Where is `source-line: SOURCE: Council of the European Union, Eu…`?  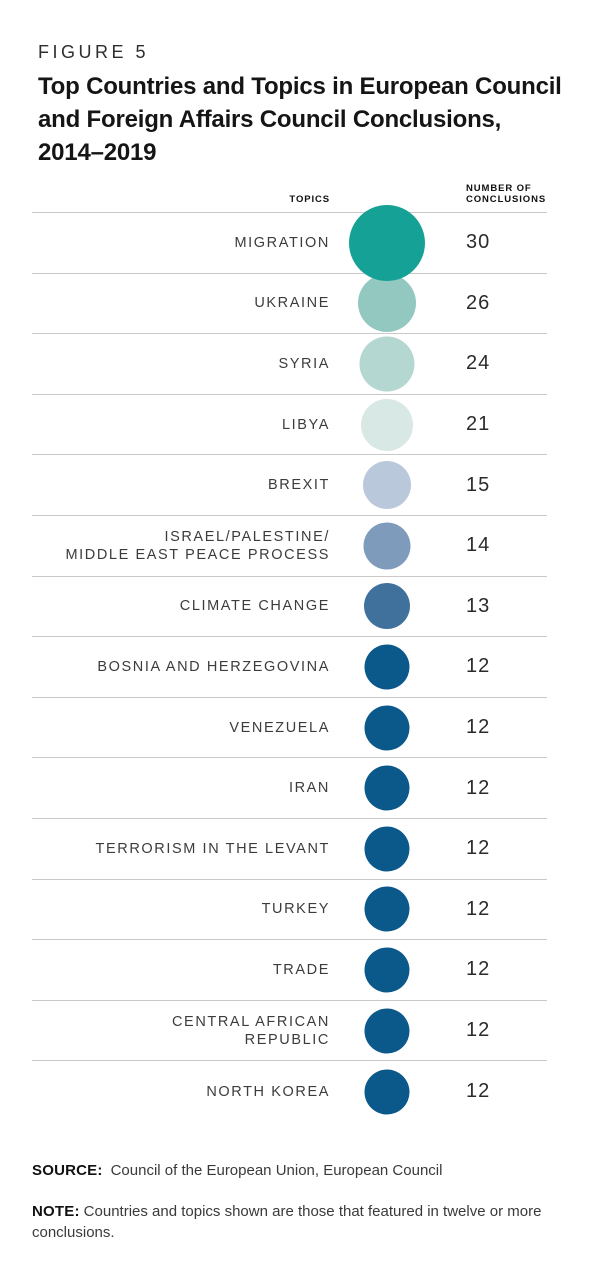
source-line: SOURCE: Council of the European Union, Eu… is located at coordinates (301, 1170).